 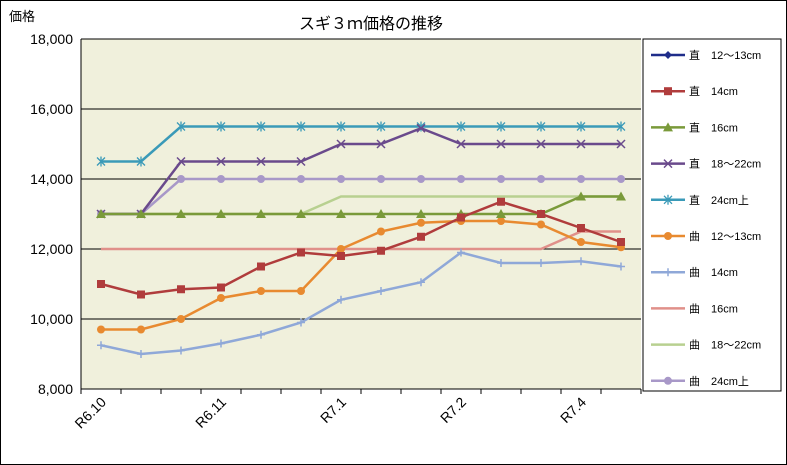 I want to click on legend-entry: 直 12～13cm, so click(x=706, y=55).